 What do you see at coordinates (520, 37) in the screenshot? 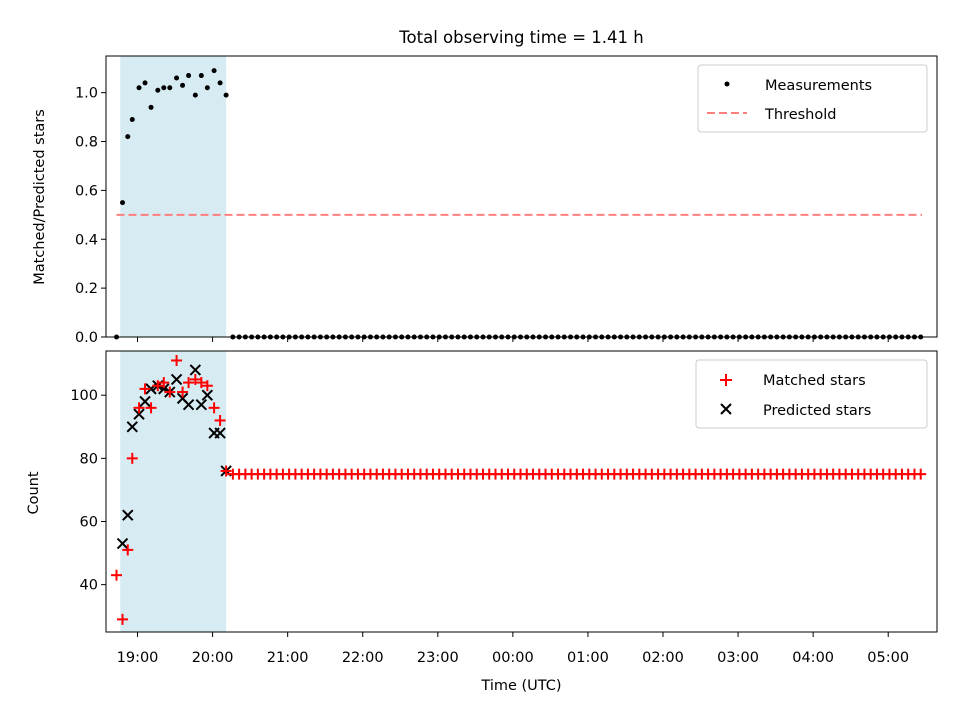
I see `chart-title: Total observing time = 1.41 h` at bounding box center [520, 37].